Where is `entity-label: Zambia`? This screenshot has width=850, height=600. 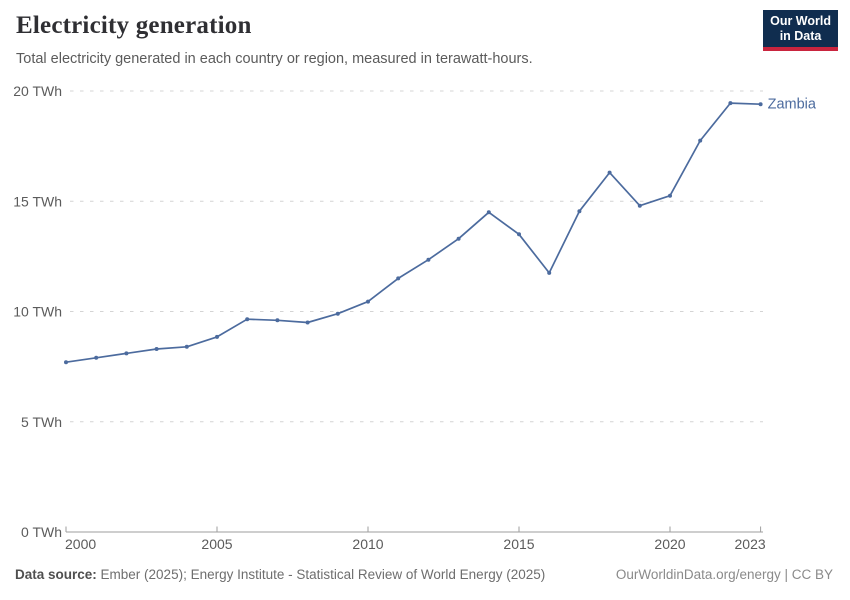 entity-label: Zambia is located at coordinates (792, 105).